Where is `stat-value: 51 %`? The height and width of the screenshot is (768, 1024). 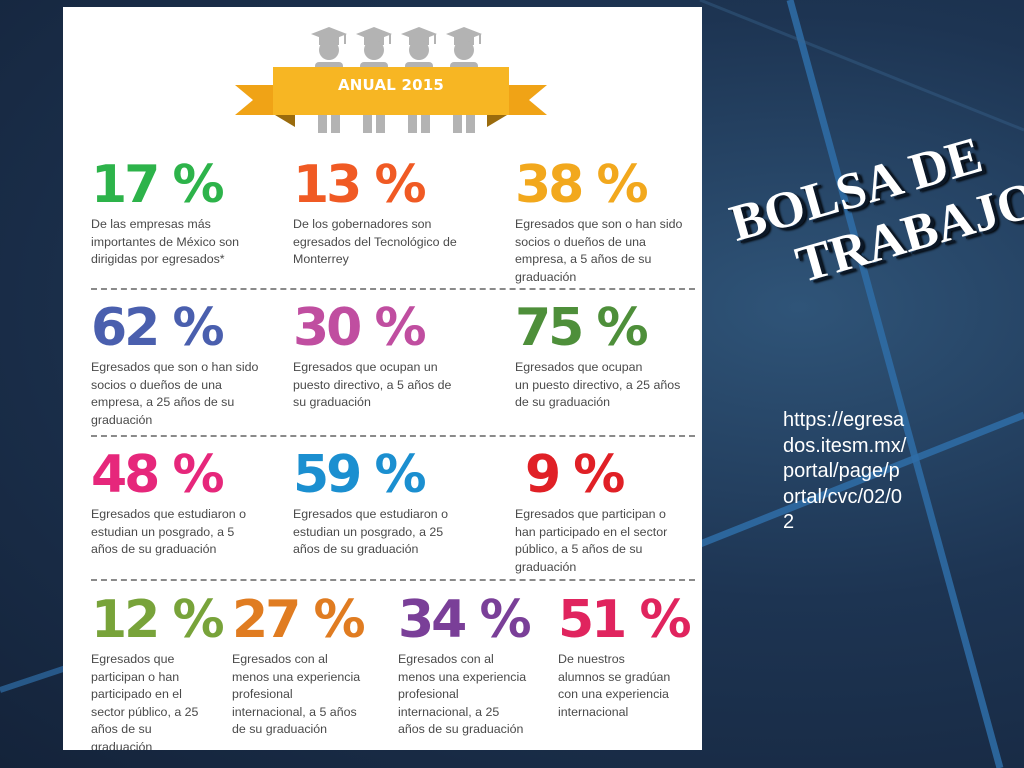 stat-value: 51 % is located at coordinates (625, 620).